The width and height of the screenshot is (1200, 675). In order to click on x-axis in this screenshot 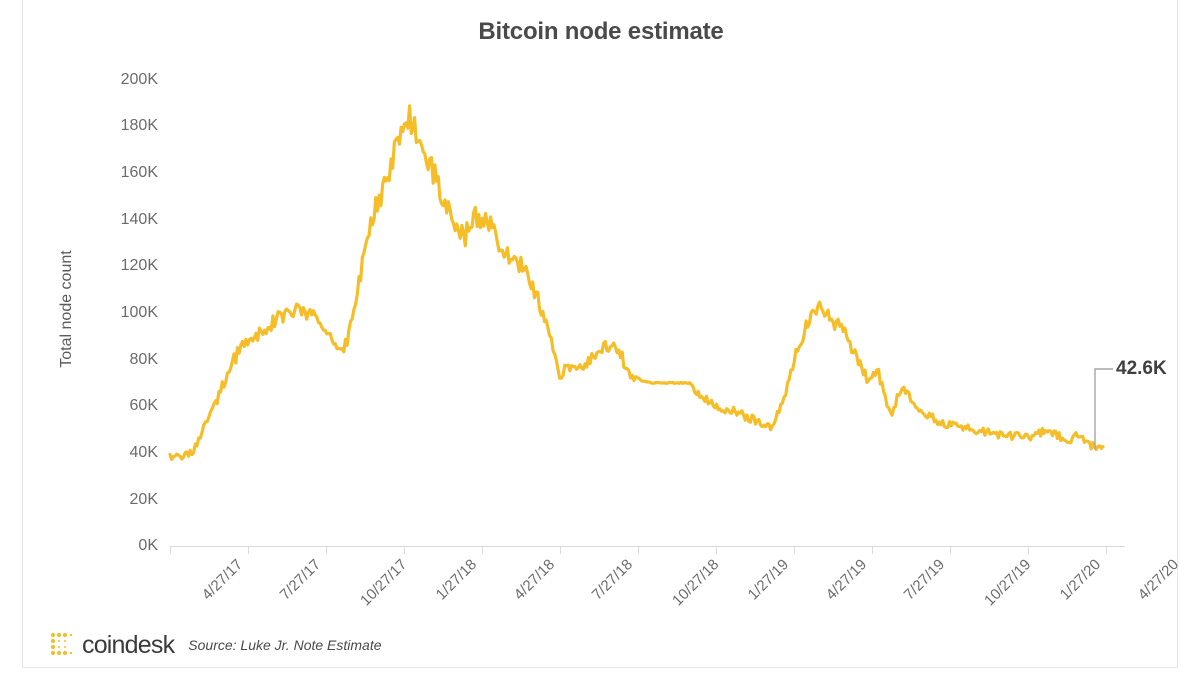, I will do `click(647, 551)`.